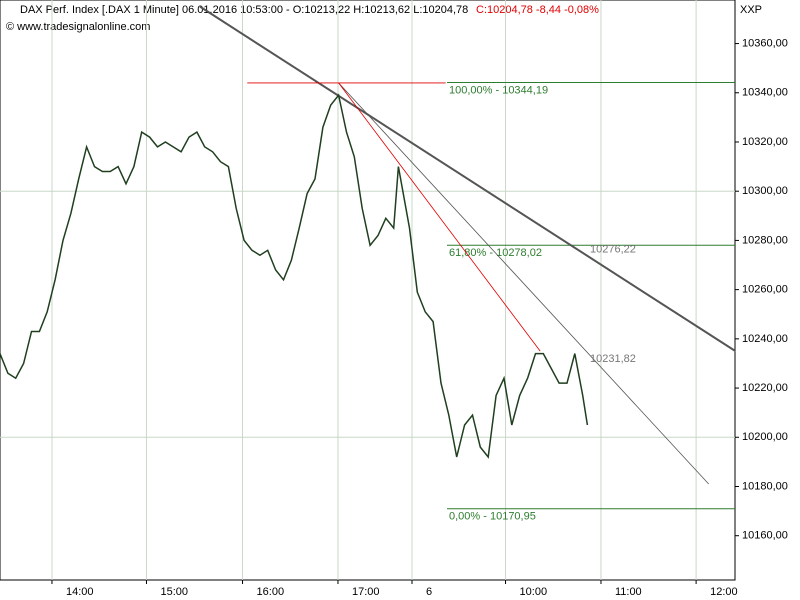  What do you see at coordinates (751, 10) in the screenshot?
I see `corner-label: XXP` at bounding box center [751, 10].